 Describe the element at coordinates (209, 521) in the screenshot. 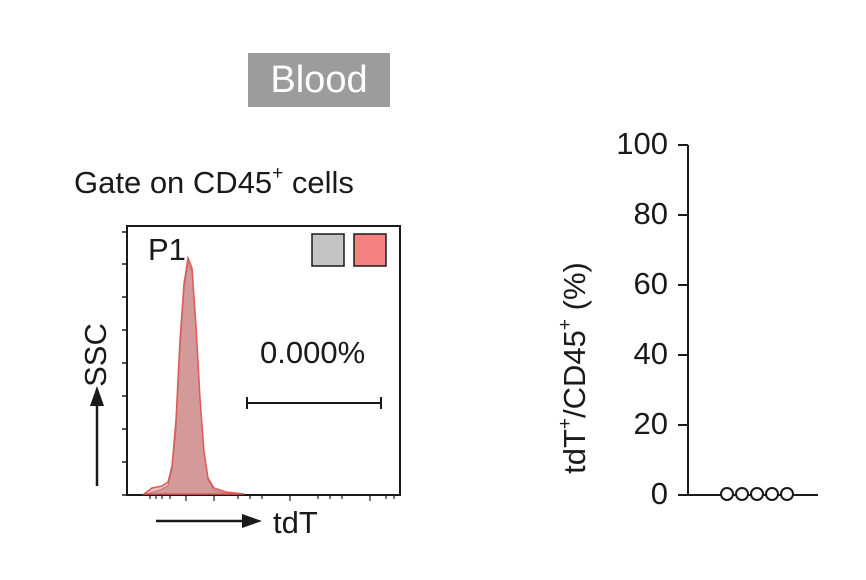

I see `tdt-arrow` at that location.